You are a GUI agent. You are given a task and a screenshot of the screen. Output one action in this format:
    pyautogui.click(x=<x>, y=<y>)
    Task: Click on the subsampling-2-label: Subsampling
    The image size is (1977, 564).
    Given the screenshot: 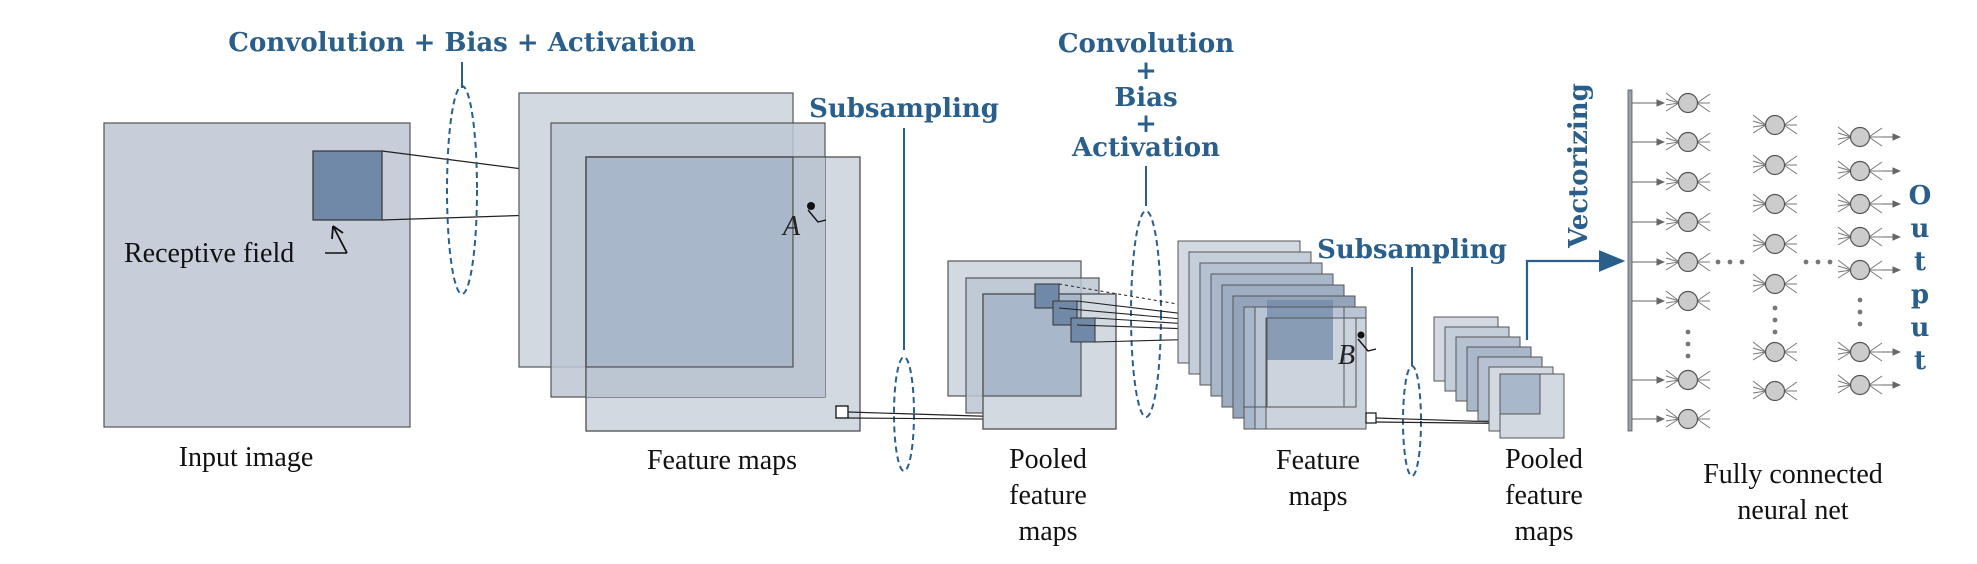 What is the action you would take?
    pyautogui.click(x=1412, y=250)
    